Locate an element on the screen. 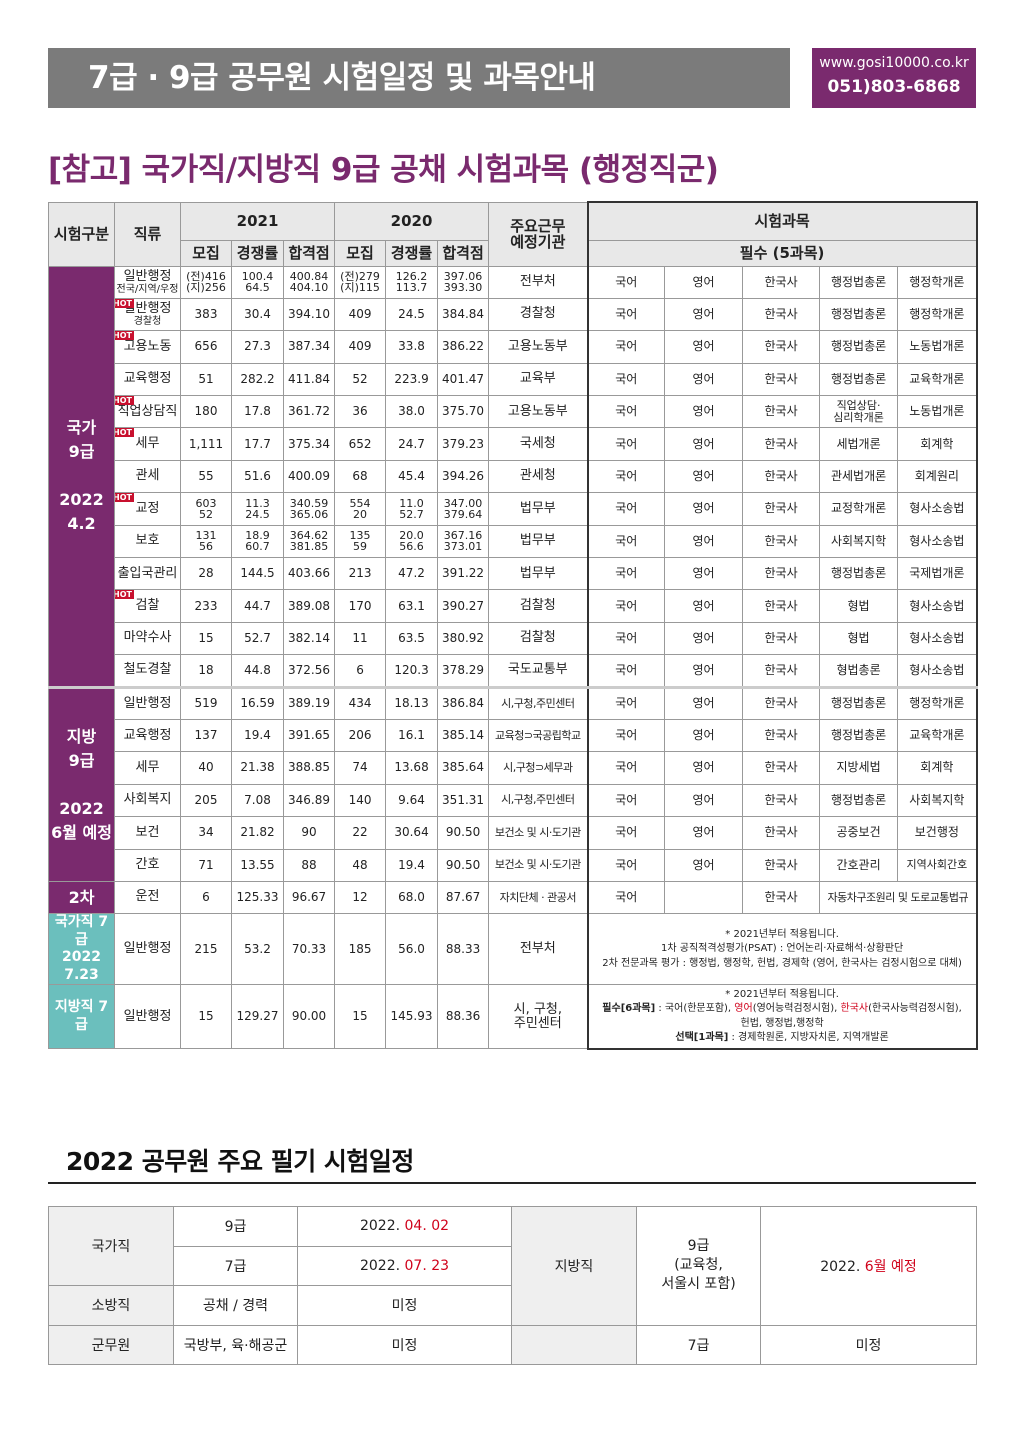 This screenshot has width=1024, height=1430. job-name: 일반행정 is located at coordinates (147, 949).